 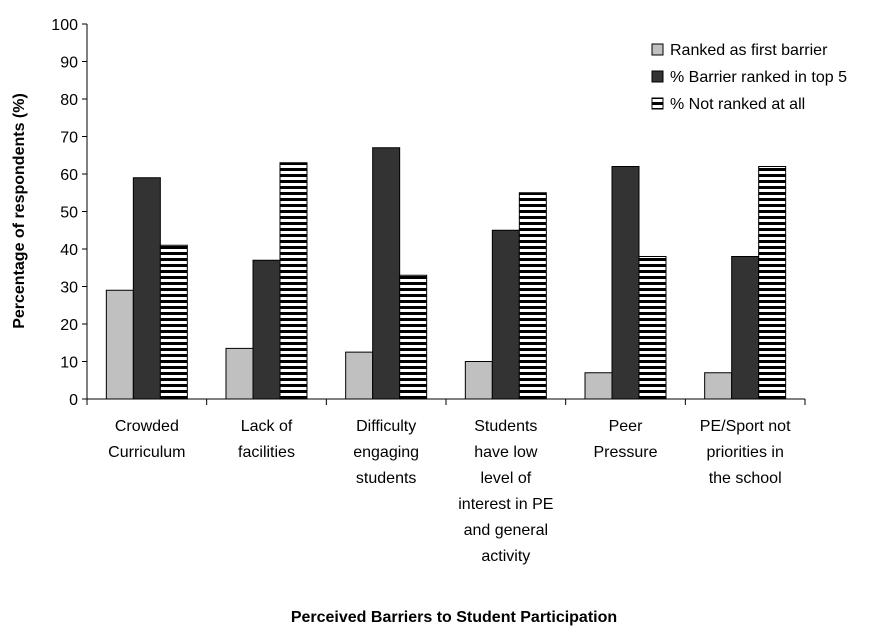 I want to click on x-category-label: Peer Pressure, so click(x=625, y=439).